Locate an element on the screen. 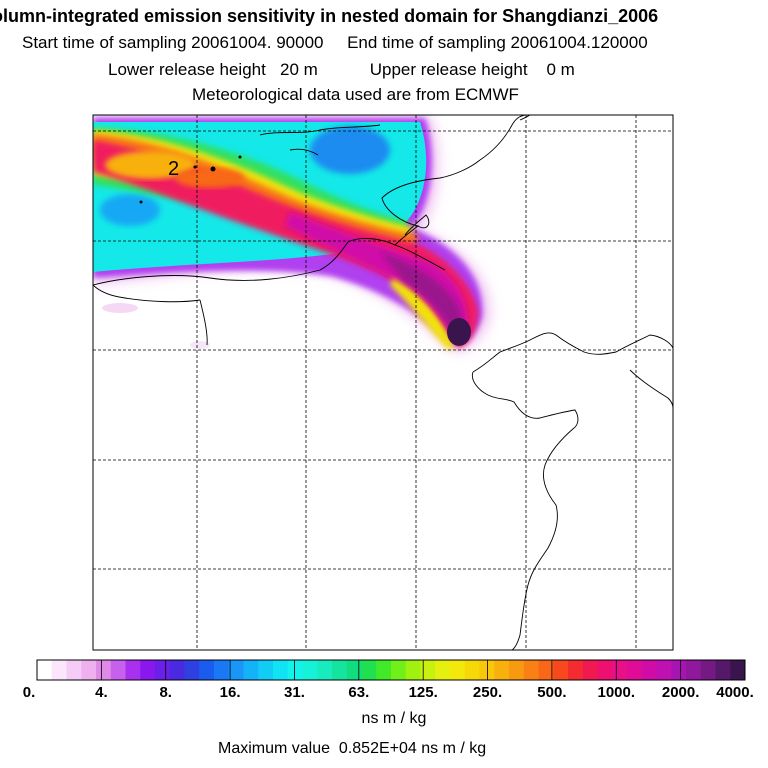  release-point-label: 2 is located at coordinates (173, 169).